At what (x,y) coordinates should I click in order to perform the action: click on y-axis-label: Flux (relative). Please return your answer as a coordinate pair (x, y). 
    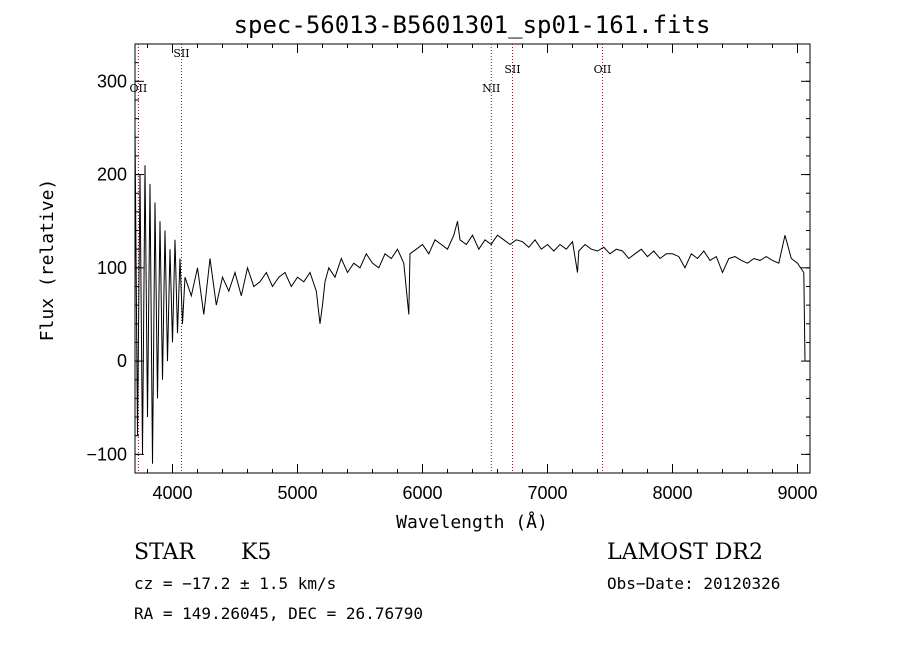
    Looking at the image, I should click on (47, 260).